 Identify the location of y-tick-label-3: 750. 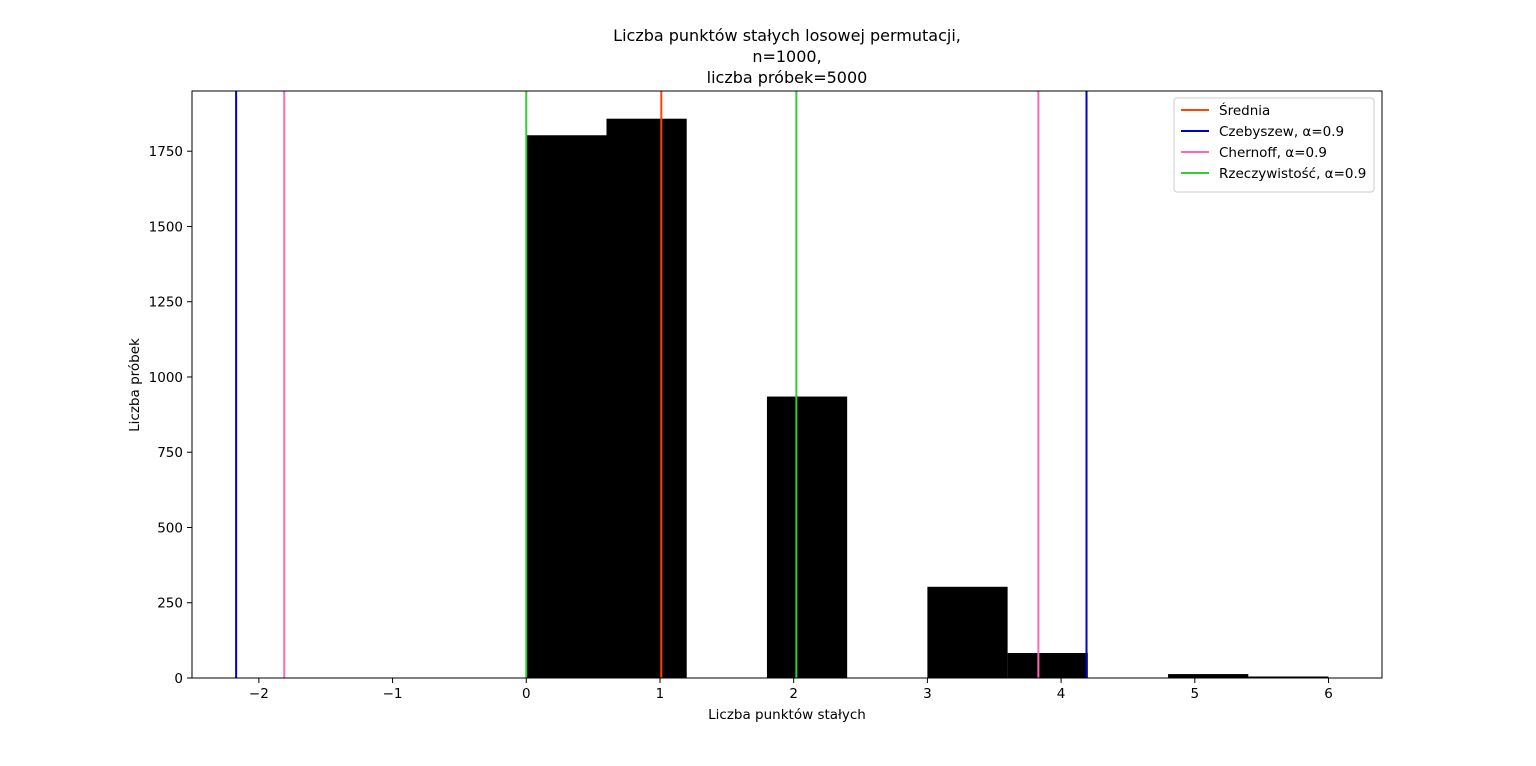
(170, 453).